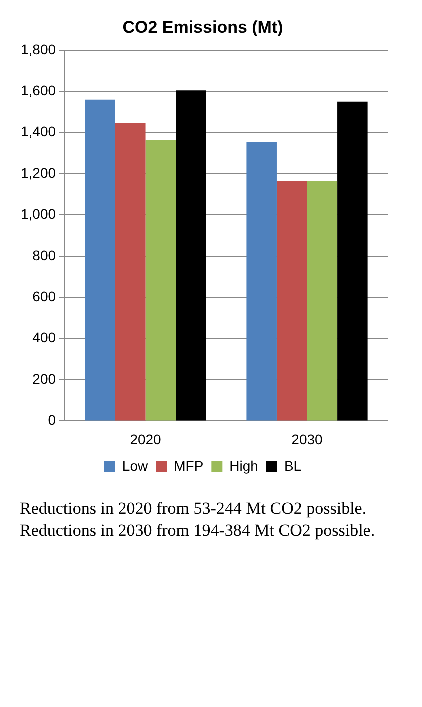 The height and width of the screenshot is (707, 422). Describe the element at coordinates (38, 90) in the screenshot. I see `y-tick-label: 1,600` at that location.